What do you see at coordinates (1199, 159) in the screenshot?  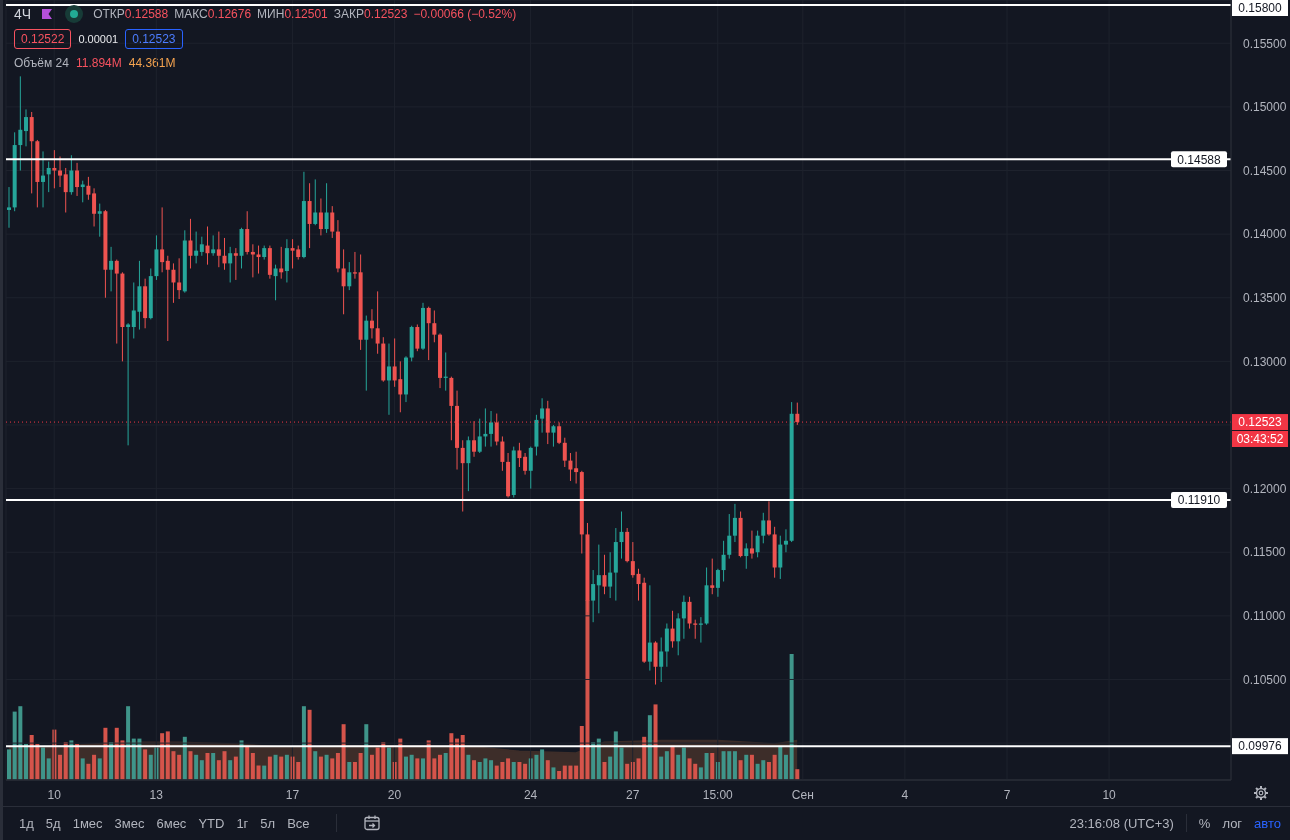 I see `ref-line-label: 0.14588` at bounding box center [1199, 159].